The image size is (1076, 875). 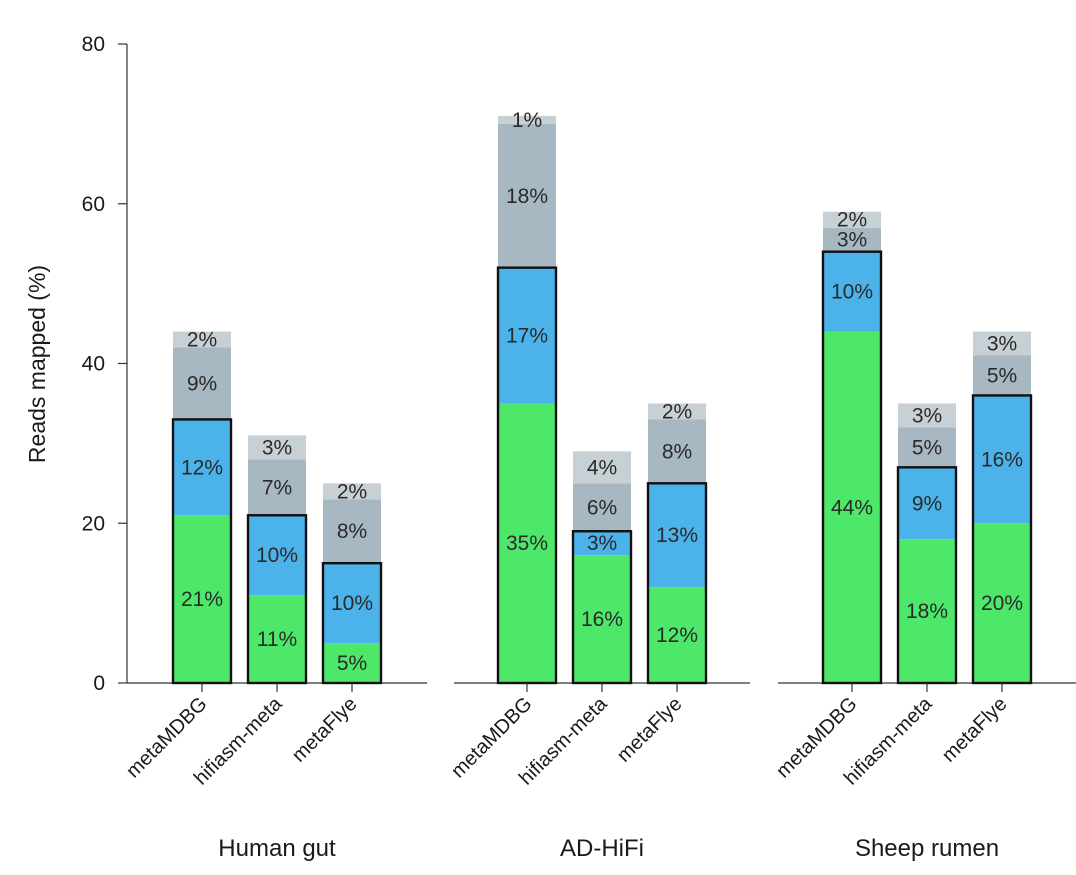 What do you see at coordinates (93, 204) in the screenshot?
I see `y-tick-label: 60` at bounding box center [93, 204].